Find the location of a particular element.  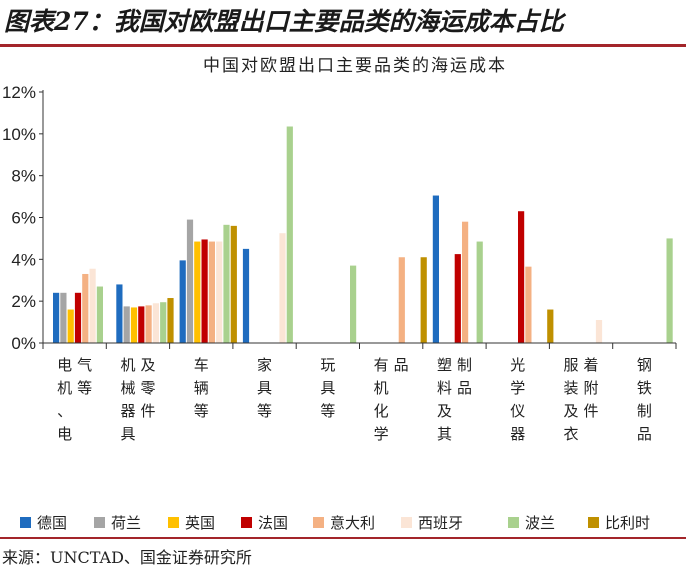

legend-item: 比利时 is located at coordinates (619, 522).